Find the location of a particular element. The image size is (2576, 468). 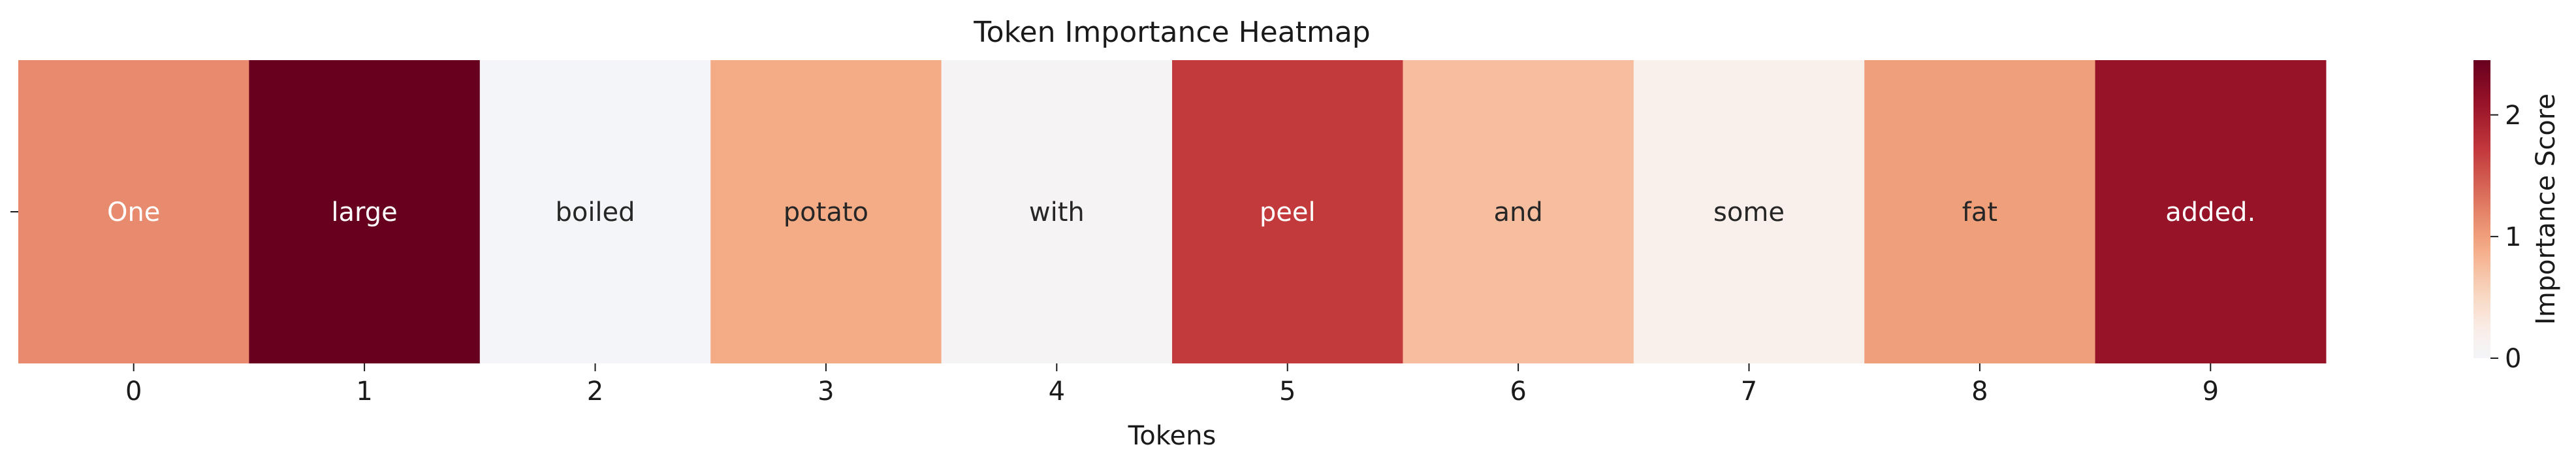

cell-token-label: with is located at coordinates (1057, 212).